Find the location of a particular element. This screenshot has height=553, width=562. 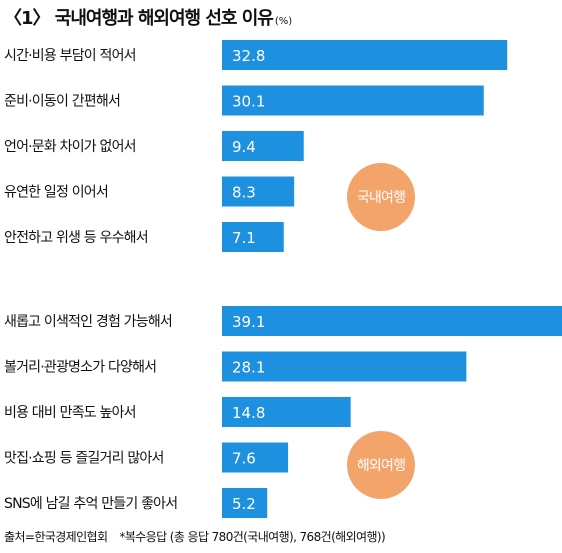

category-label: SNS에 남길 추억 만들기 좋아서 is located at coordinates (90, 504).